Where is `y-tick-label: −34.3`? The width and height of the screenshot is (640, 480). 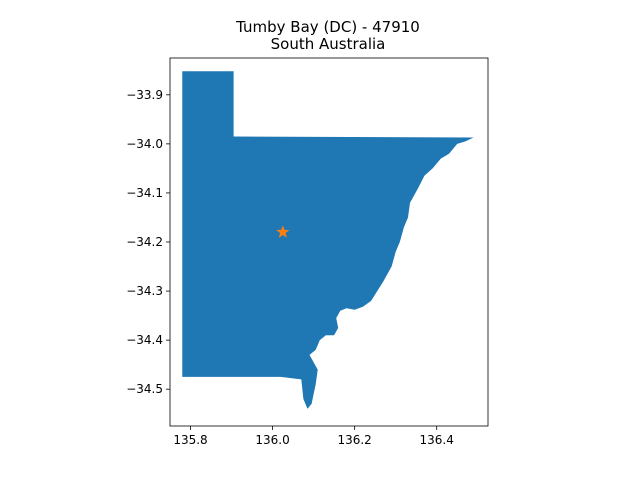 y-tick-label: −34.3 is located at coordinates (144, 291).